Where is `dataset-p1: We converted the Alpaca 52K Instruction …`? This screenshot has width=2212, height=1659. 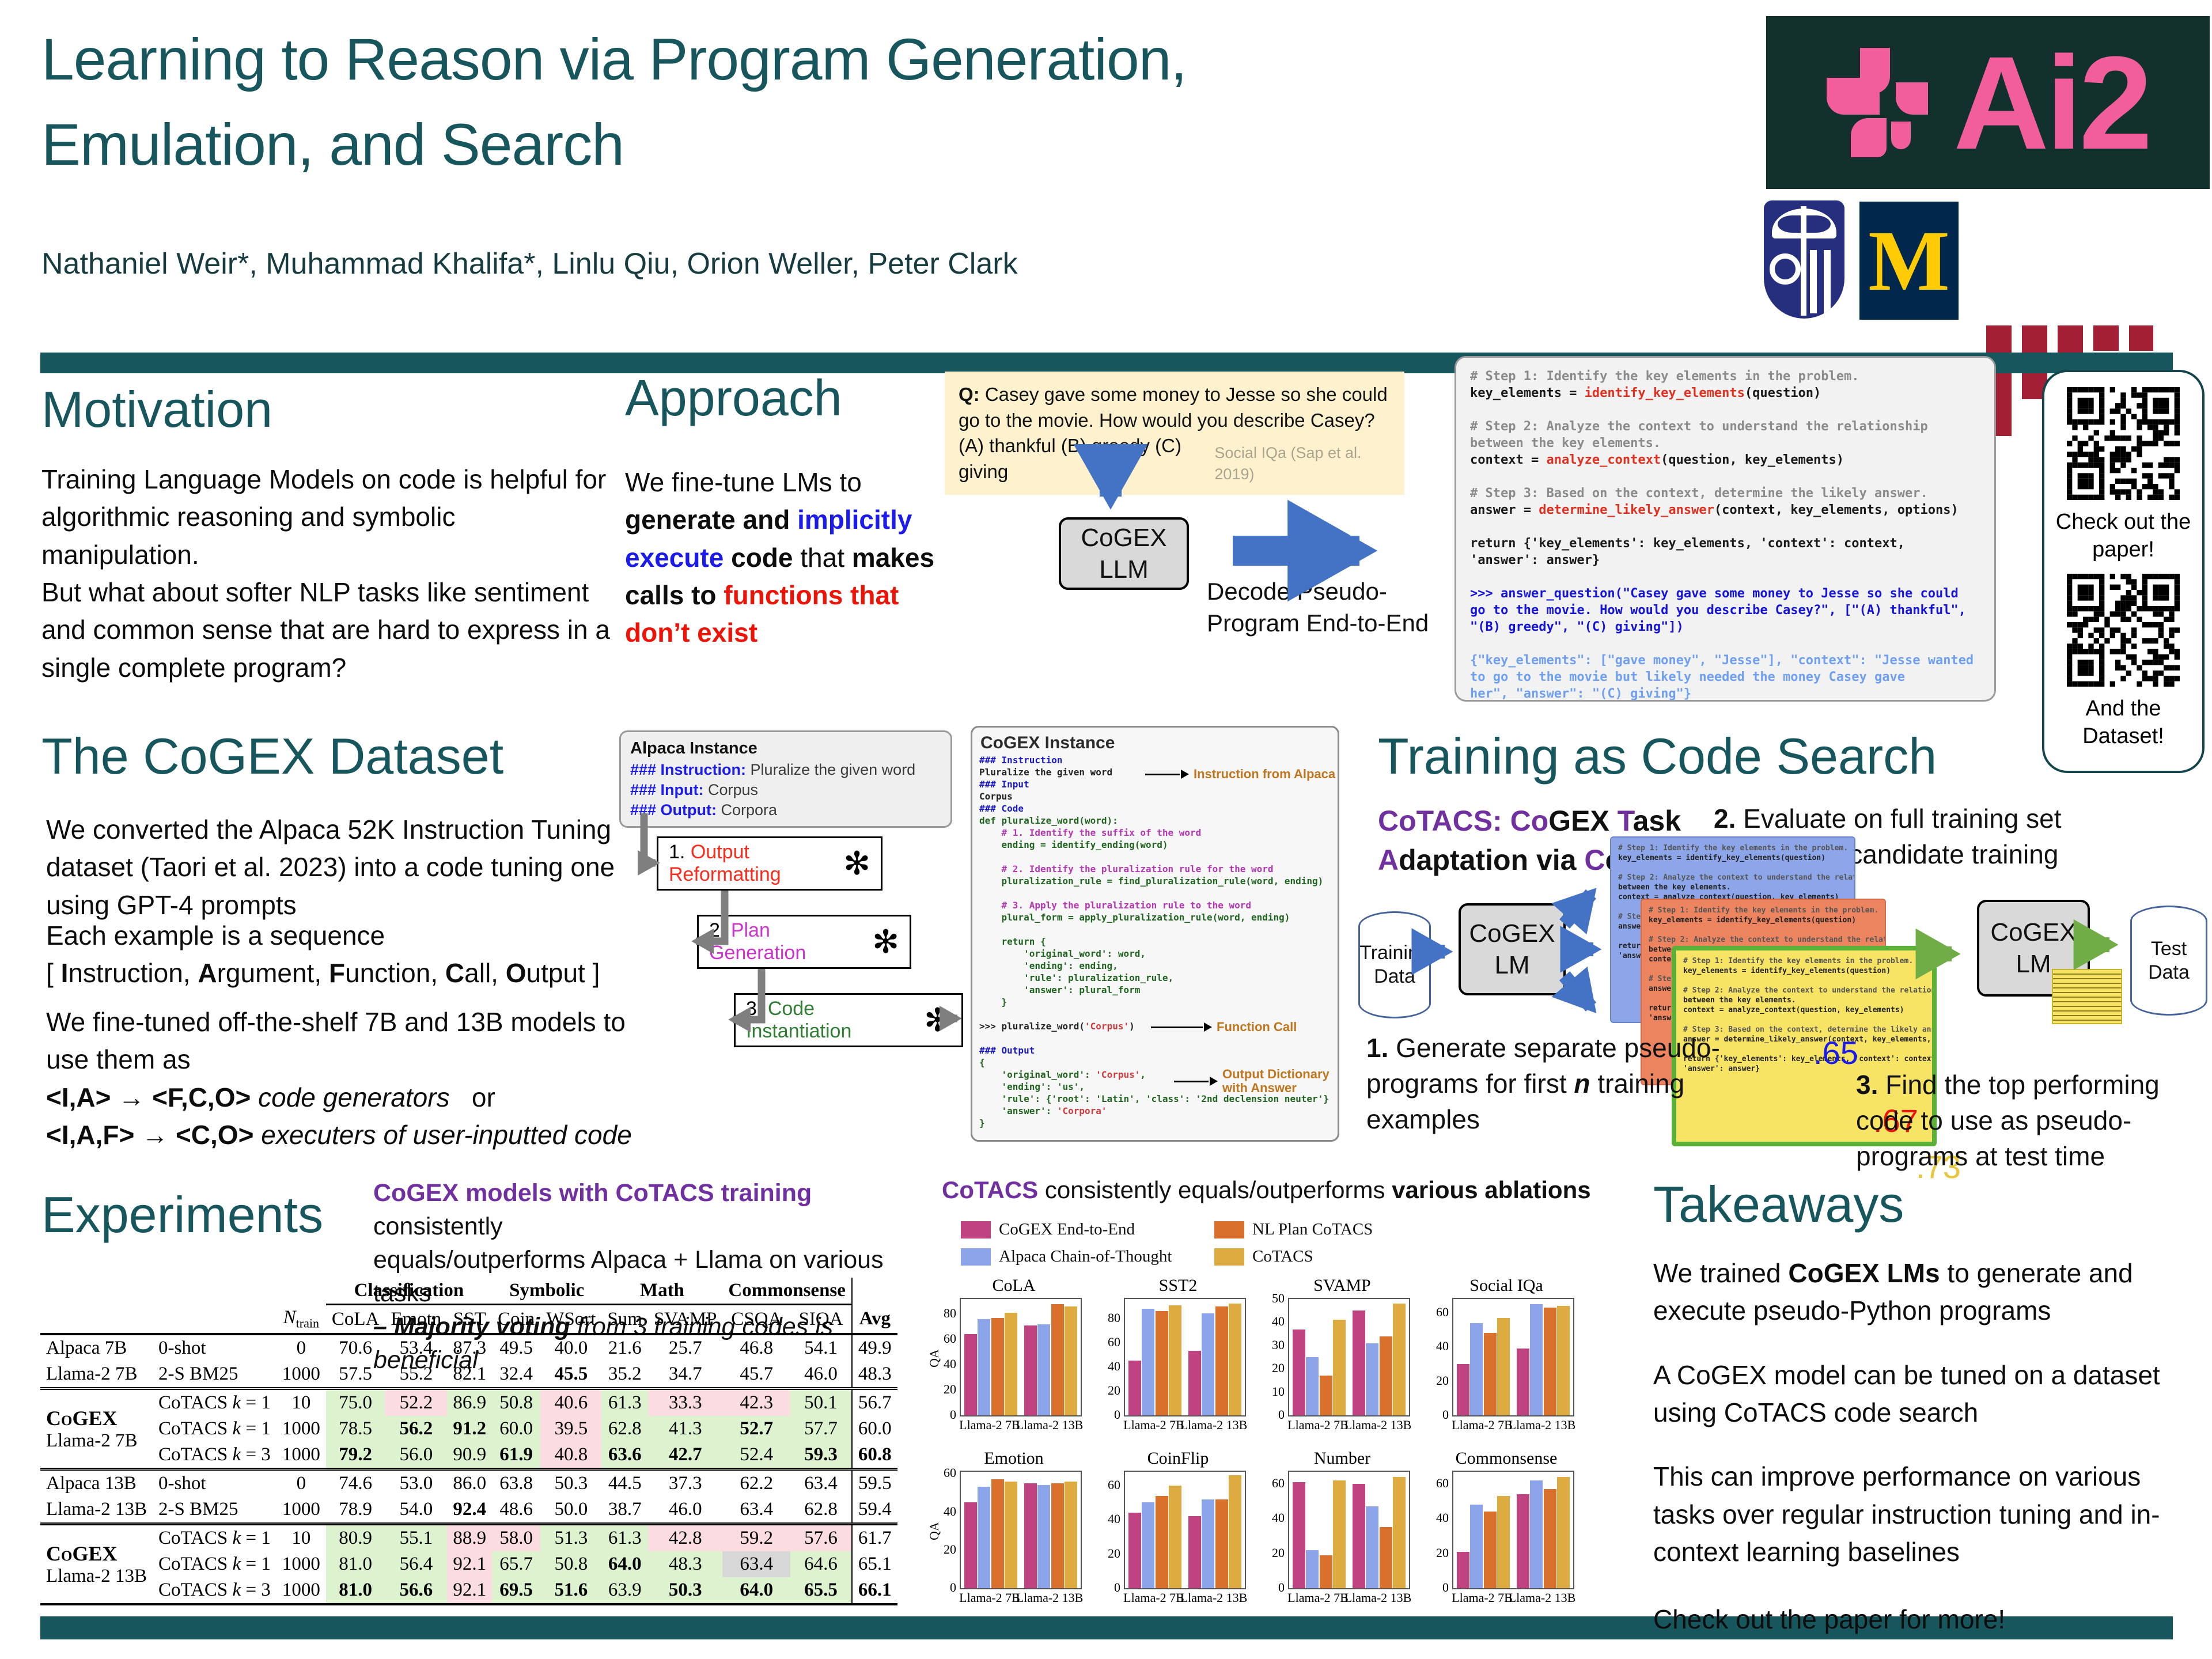
dataset-p1: We converted the Alpaca 52K Instruction … is located at coordinates (330, 867).